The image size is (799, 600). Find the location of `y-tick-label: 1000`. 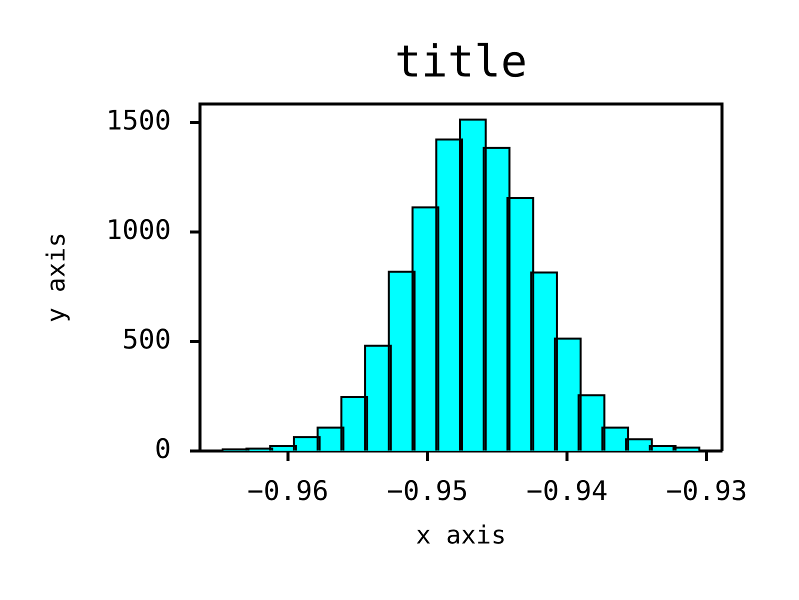

y-tick-label: 1000 is located at coordinates (138, 230).